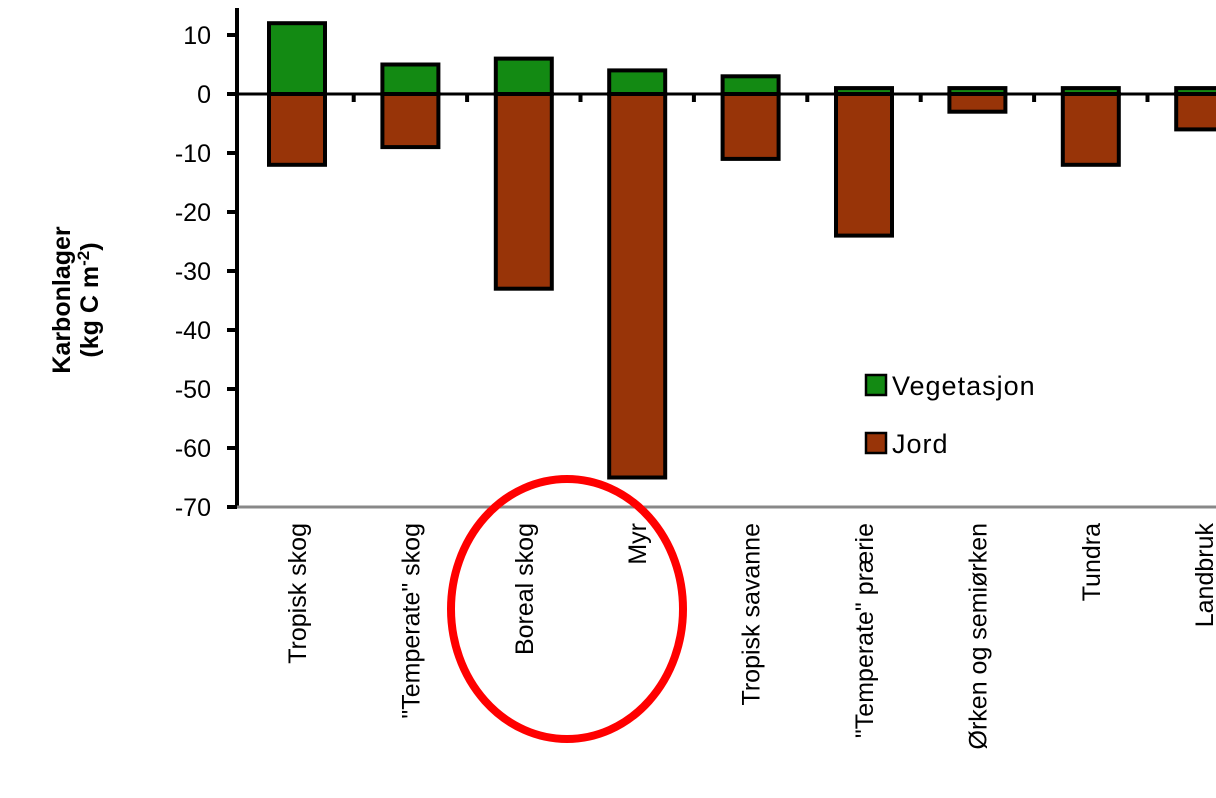 The width and height of the screenshot is (1216, 798). I want to click on category-label-3: Myr, so click(638, 544).